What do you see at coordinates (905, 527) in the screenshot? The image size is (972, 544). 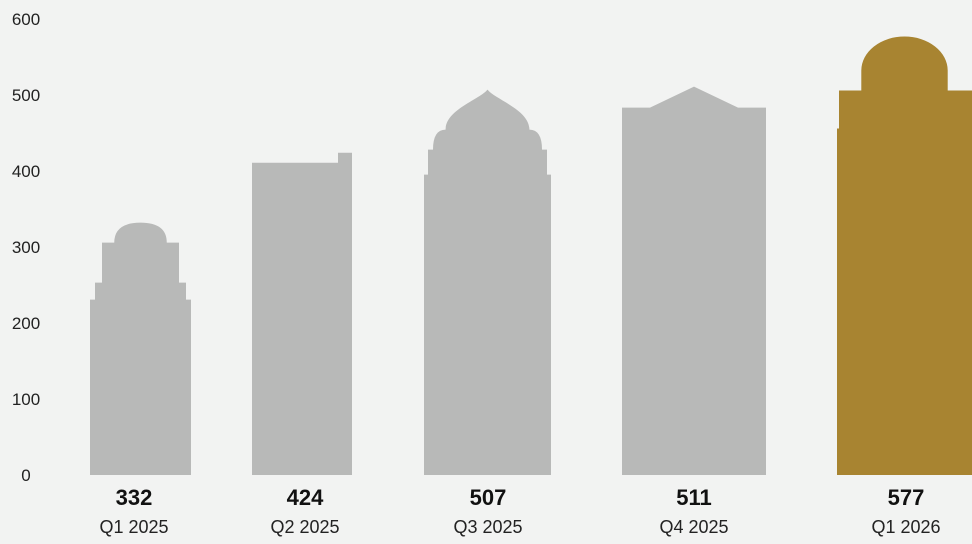 I see `x-category-label: Q1 2026` at bounding box center [905, 527].